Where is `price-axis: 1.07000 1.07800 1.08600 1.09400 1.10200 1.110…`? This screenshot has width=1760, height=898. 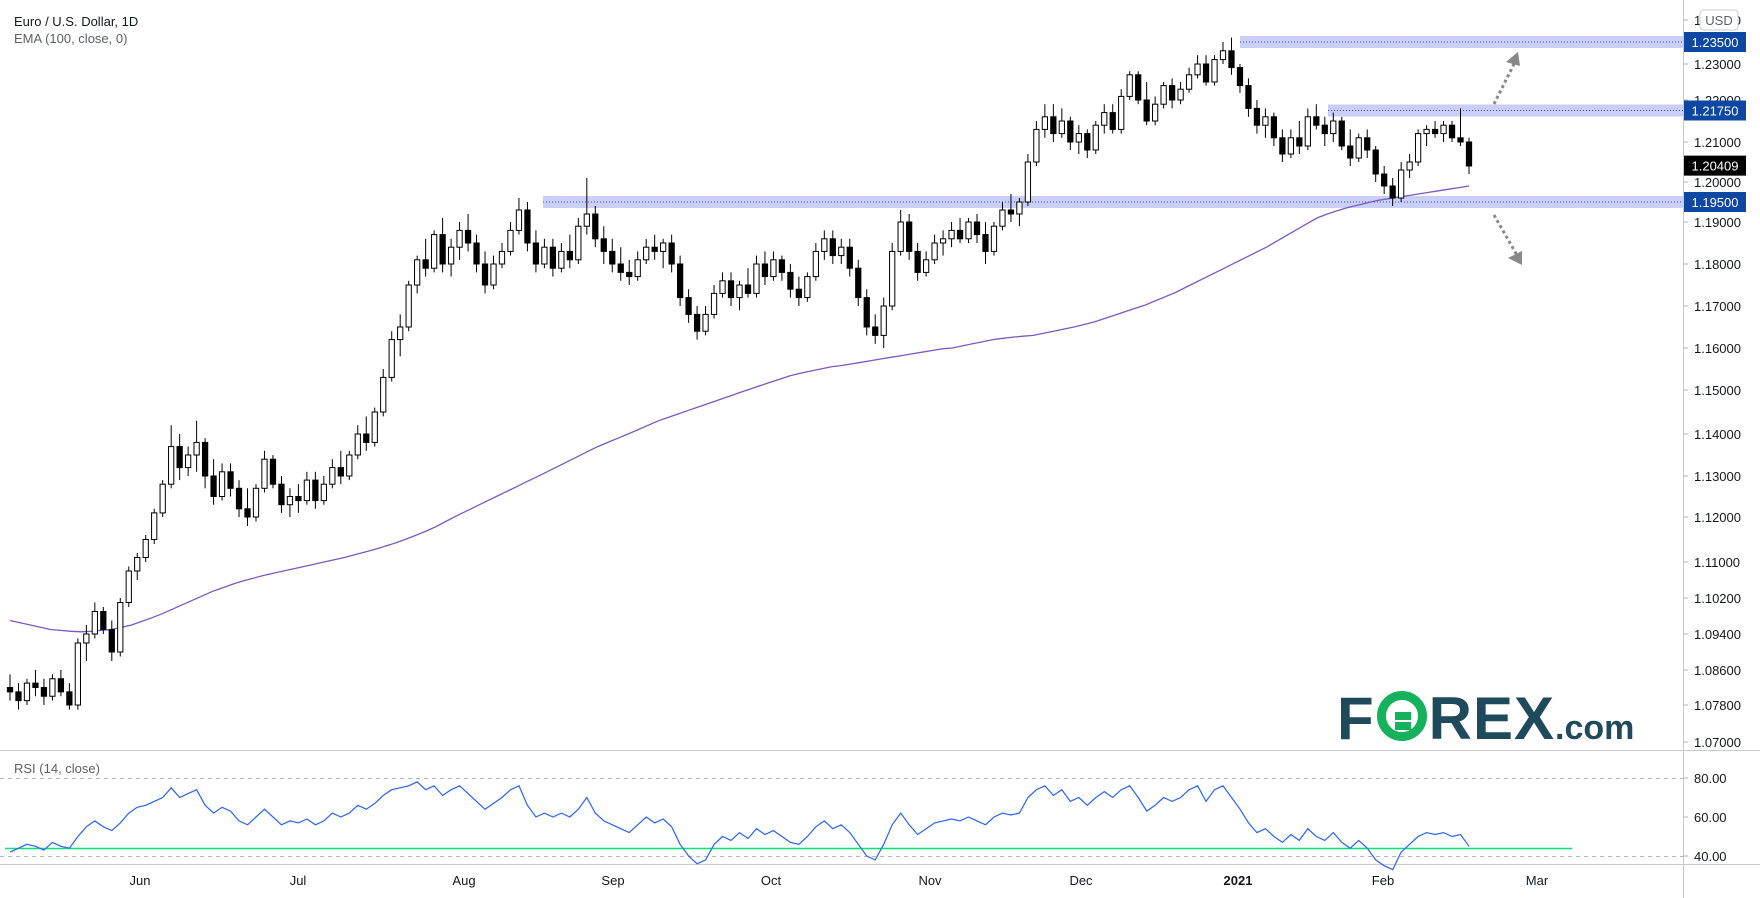
price-axis: 1.07000 1.07800 1.08600 1.09400 1.10200 1.110… is located at coordinates (1712, 381).